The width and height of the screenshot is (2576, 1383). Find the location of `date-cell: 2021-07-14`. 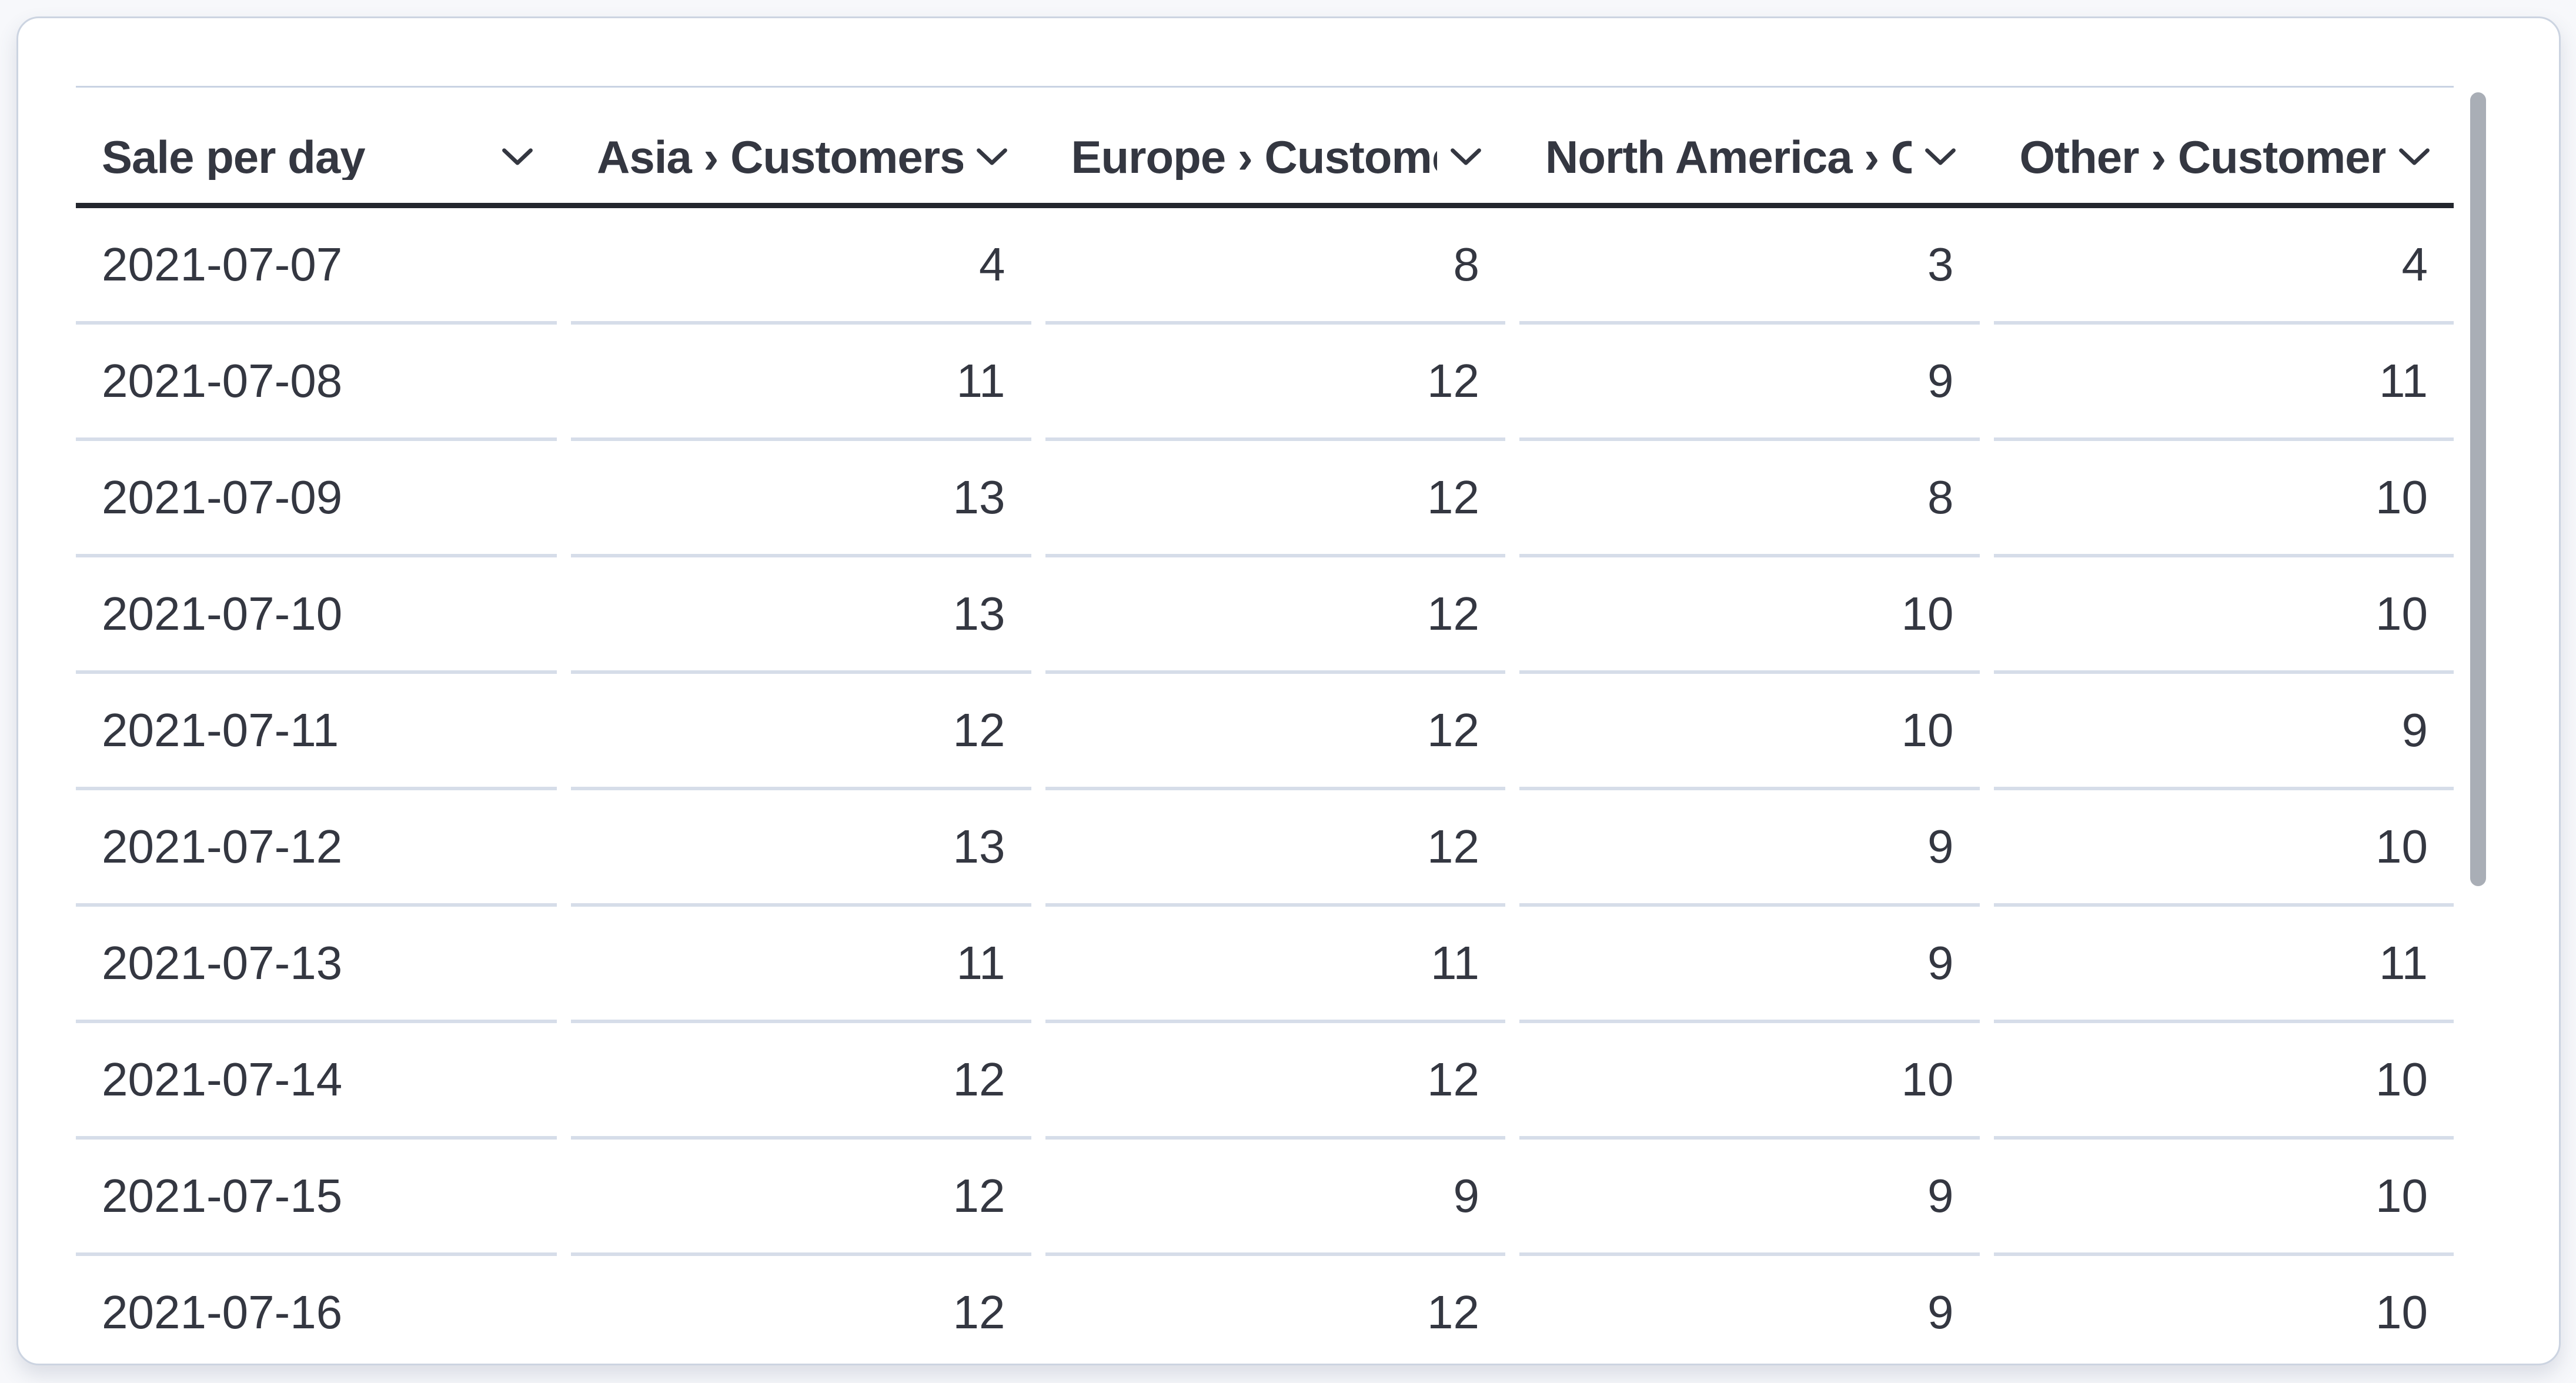

date-cell: 2021-07-14 is located at coordinates (316, 1081).